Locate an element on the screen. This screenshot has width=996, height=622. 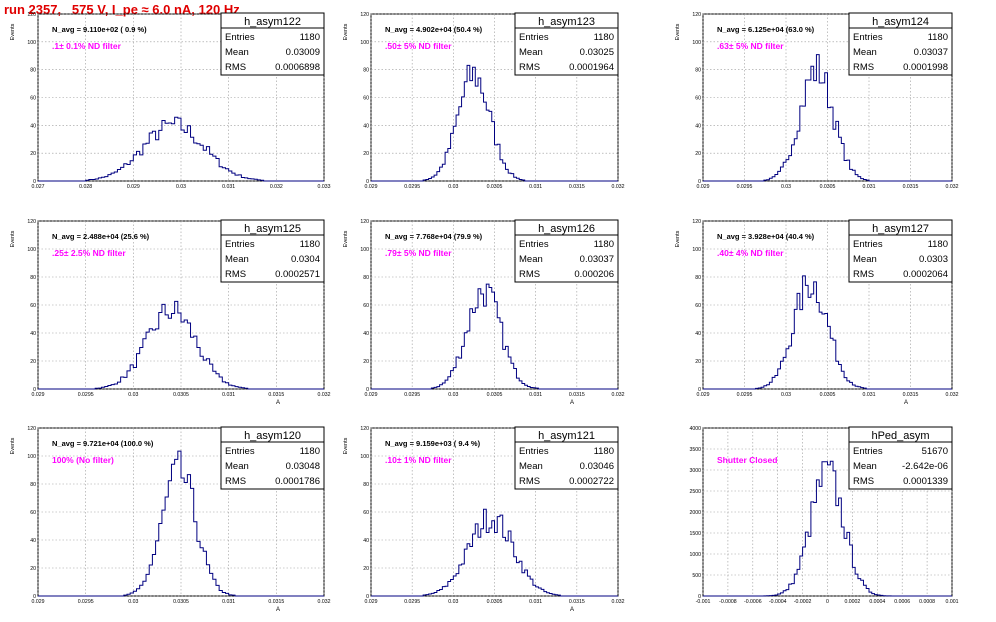
stats-value: 0.0002722 is located at coordinates (591, 481).